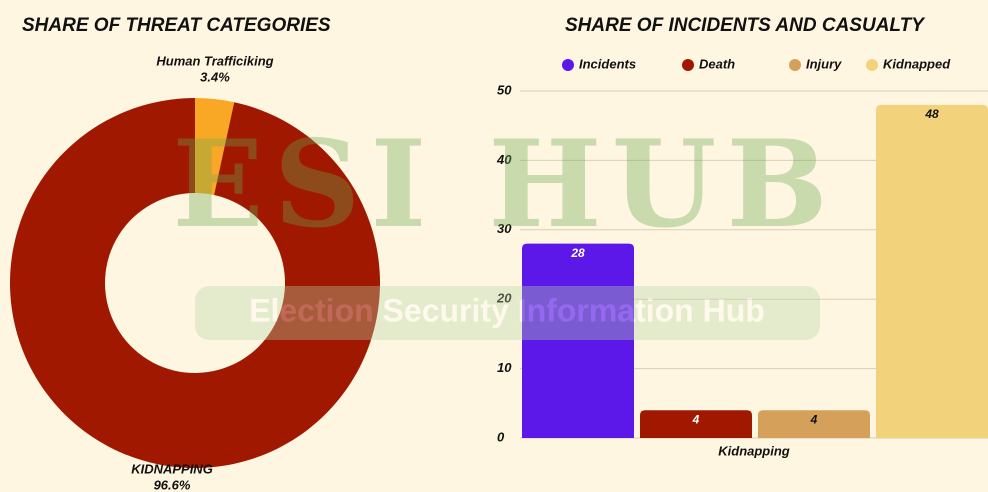 The height and width of the screenshot is (492, 988). What do you see at coordinates (717, 63) in the screenshot?
I see `legend-label: Death` at bounding box center [717, 63].